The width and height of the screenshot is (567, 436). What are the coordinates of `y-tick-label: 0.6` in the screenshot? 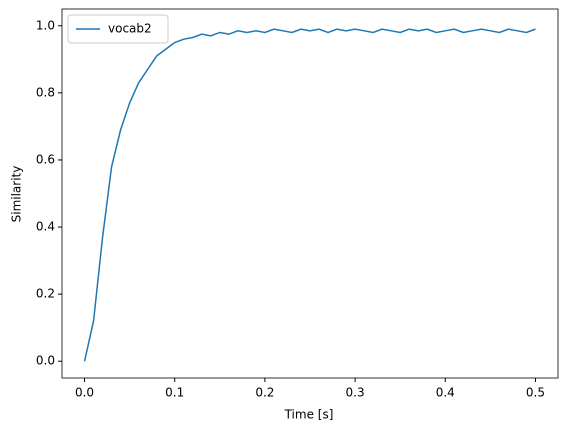 It's located at (45, 159).